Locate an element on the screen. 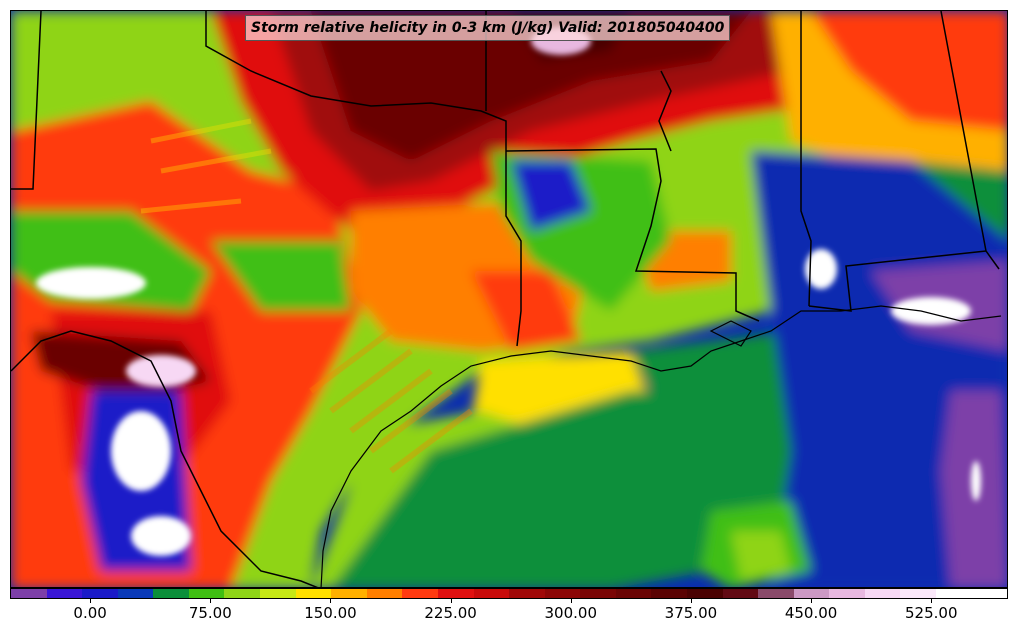 The image size is (1018, 633). colorbar-label: 150.00 is located at coordinates (330, 613).